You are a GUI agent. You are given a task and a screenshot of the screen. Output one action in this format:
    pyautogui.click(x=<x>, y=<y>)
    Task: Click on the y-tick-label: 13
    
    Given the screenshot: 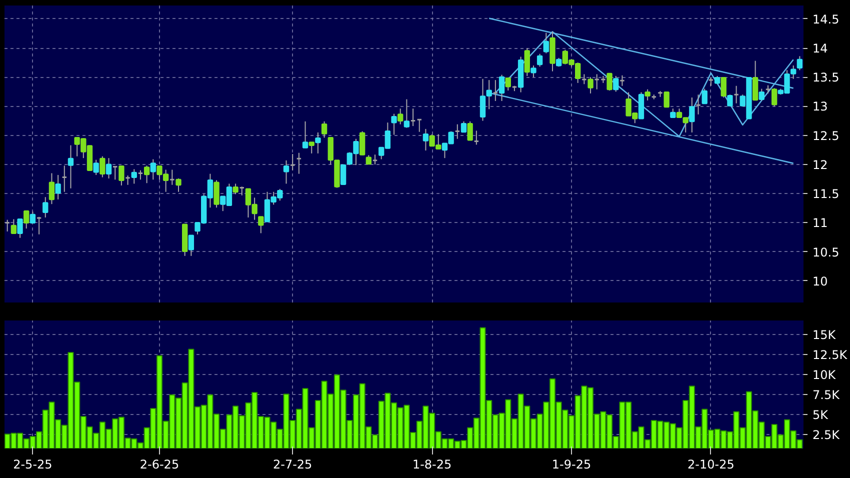 What is the action you would take?
    pyautogui.click(x=820, y=107)
    